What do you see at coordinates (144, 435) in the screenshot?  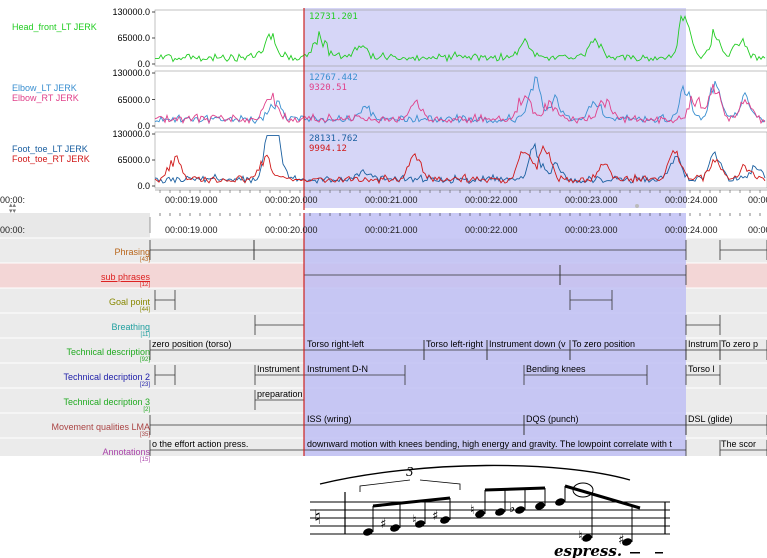 I see `tier-annotation-count: [35]` at bounding box center [144, 435].